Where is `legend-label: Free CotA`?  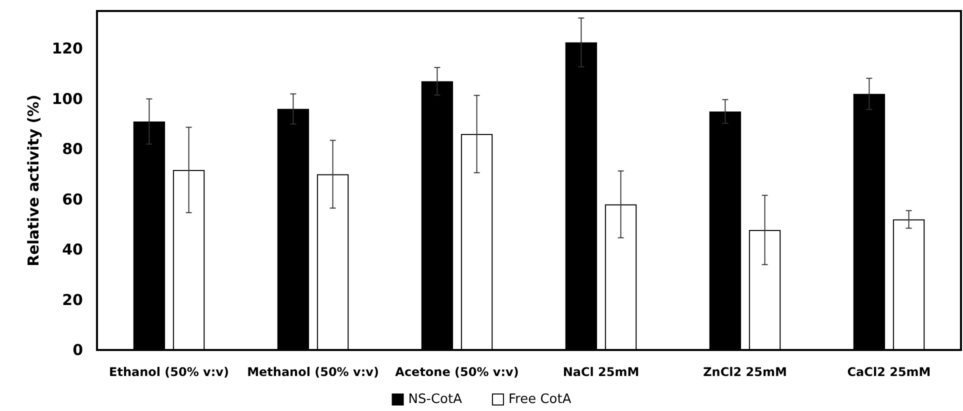
legend-label: Free CotA is located at coordinates (540, 399).